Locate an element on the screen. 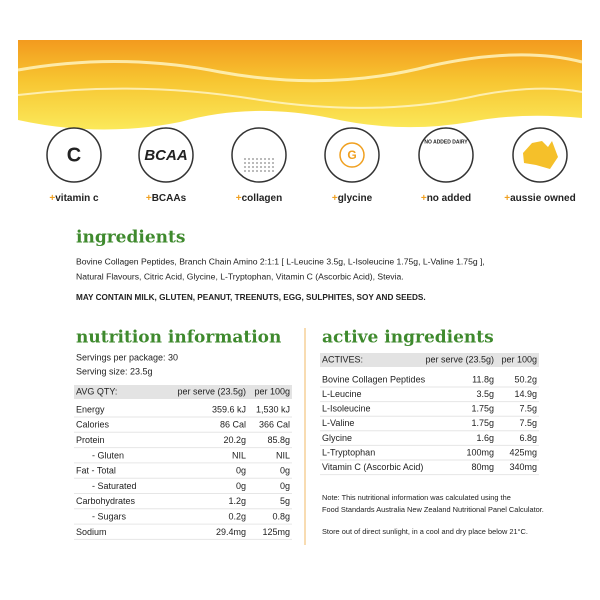  servings: Servings per package: 30 is located at coordinates (127, 357).